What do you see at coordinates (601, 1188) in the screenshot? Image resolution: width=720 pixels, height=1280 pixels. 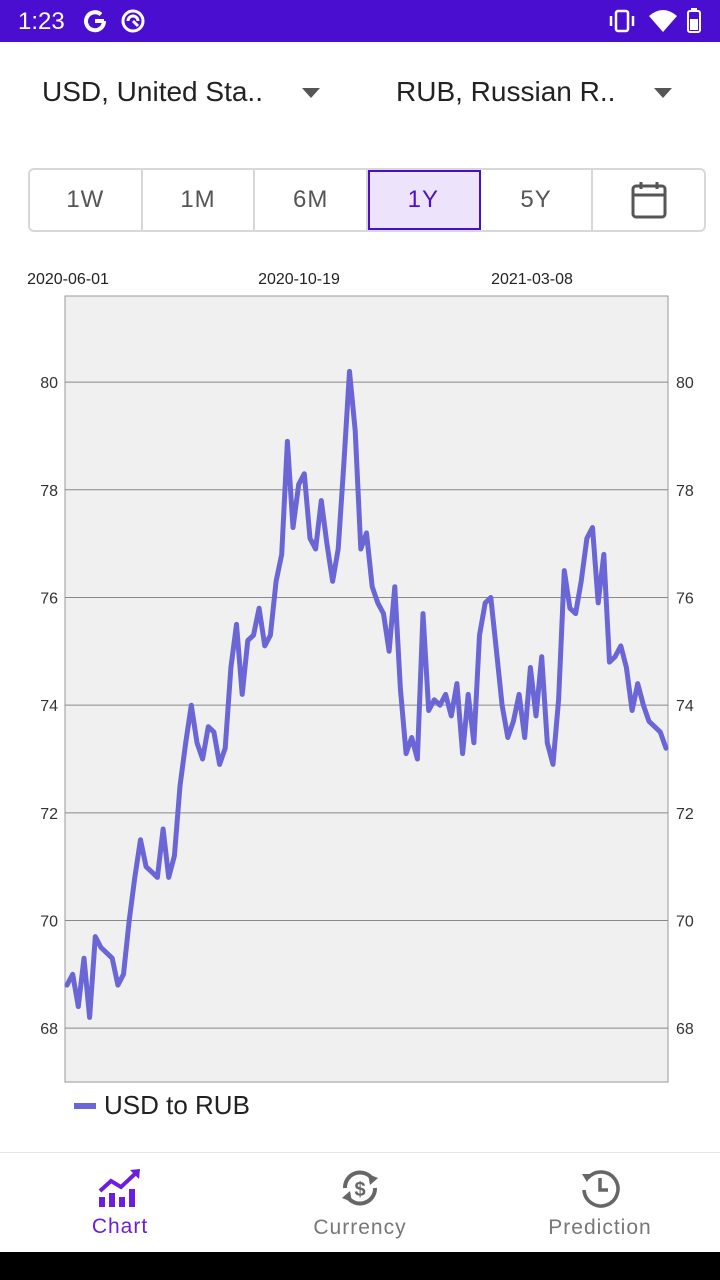 I see `history-clock-icon` at bounding box center [601, 1188].